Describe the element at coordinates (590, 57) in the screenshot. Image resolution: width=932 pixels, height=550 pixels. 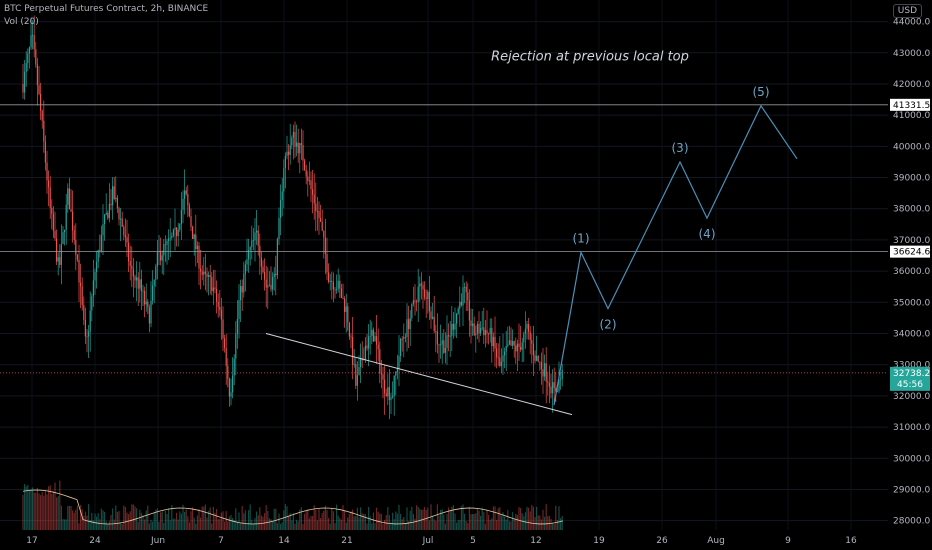
I see `annotation-text: Rejection at previous local top` at that location.